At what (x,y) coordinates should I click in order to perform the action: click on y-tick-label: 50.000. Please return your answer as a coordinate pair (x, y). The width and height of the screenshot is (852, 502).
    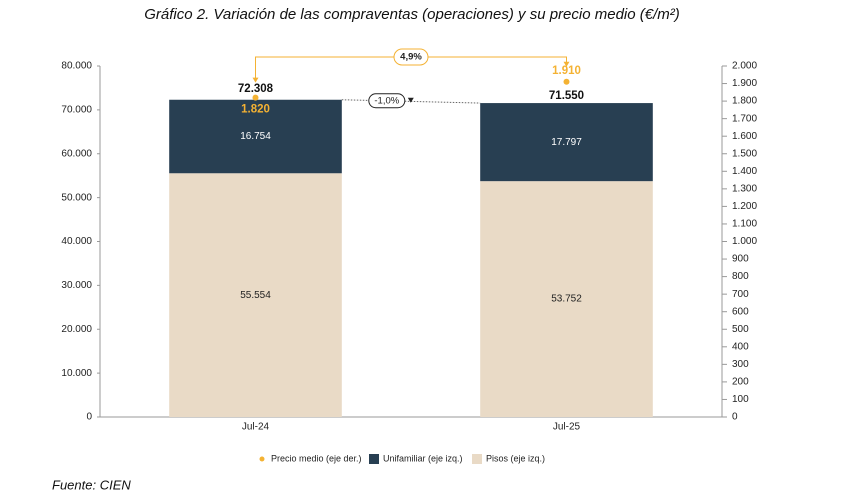
    Looking at the image, I should click on (76, 197).